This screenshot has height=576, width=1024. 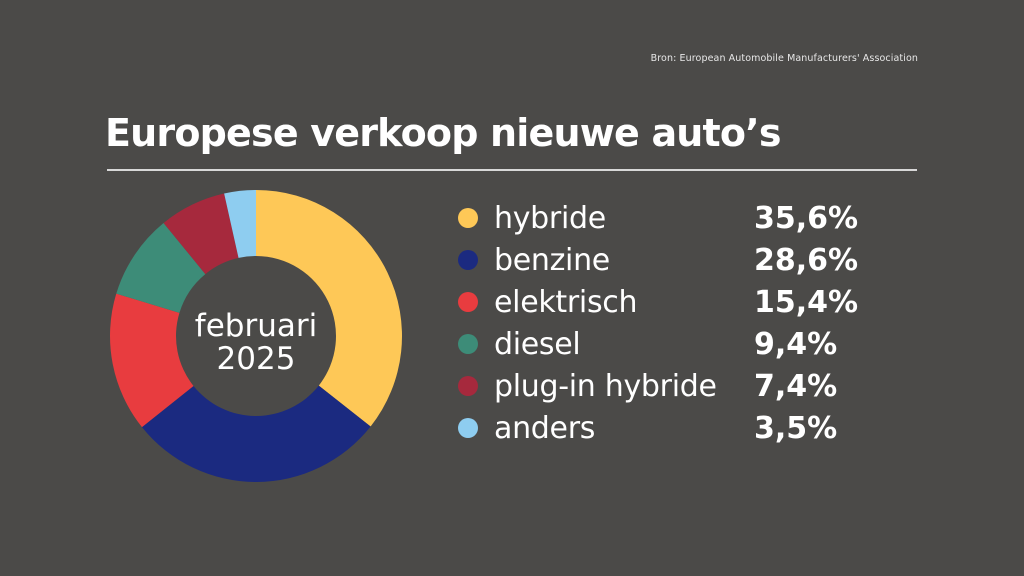 What do you see at coordinates (512, 170) in the screenshot?
I see `title-divider` at bounding box center [512, 170].